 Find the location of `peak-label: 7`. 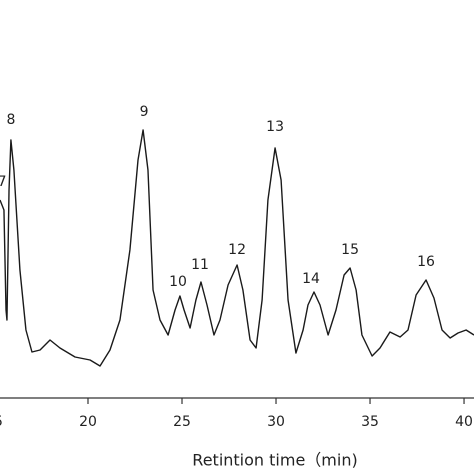

peak-label: 7 is located at coordinates (3, 182).